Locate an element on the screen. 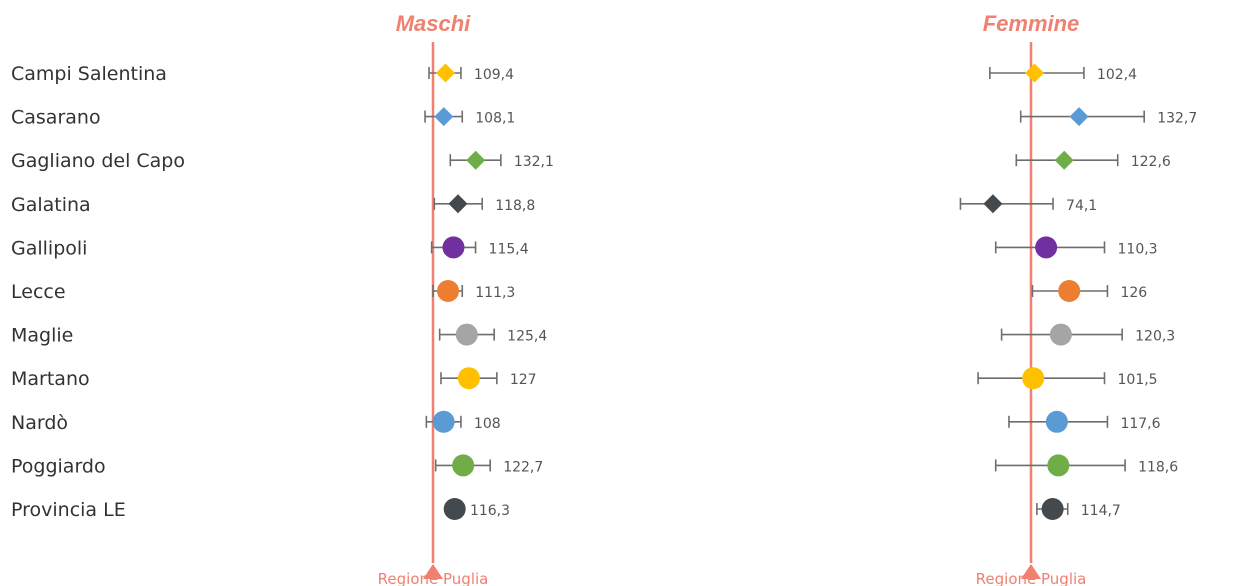 The height and width of the screenshot is (586, 1255). category-label-martano: Martano is located at coordinates (50, 379).